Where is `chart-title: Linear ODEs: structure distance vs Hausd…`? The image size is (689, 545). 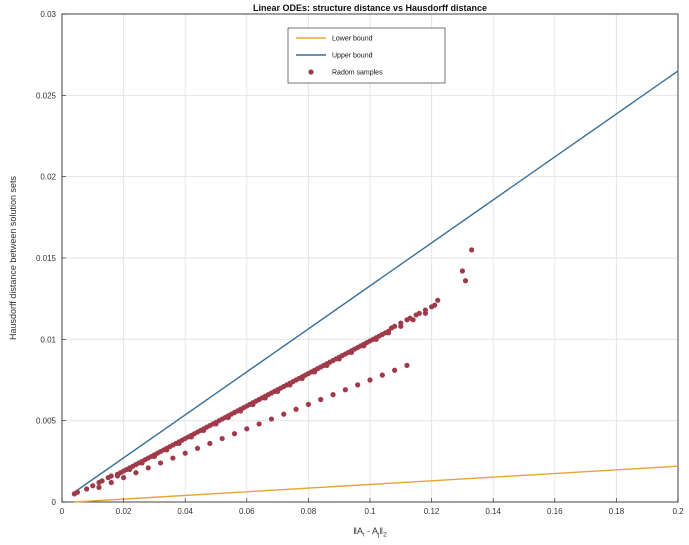
chart-title: Linear ODEs: structure distance vs Hausd… is located at coordinates (370, 8).